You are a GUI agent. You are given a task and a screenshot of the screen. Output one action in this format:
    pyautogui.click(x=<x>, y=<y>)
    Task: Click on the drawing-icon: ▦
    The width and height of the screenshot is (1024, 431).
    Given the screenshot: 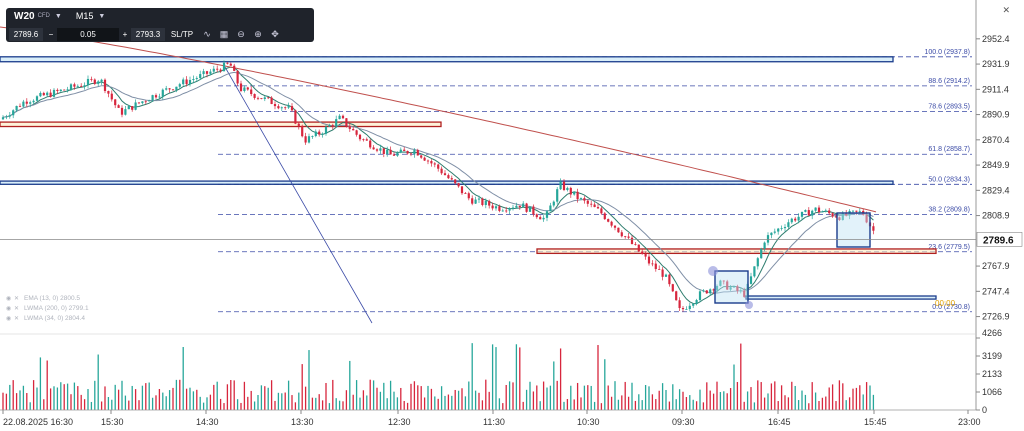 What is the action you would take?
    pyautogui.click(x=224, y=33)
    